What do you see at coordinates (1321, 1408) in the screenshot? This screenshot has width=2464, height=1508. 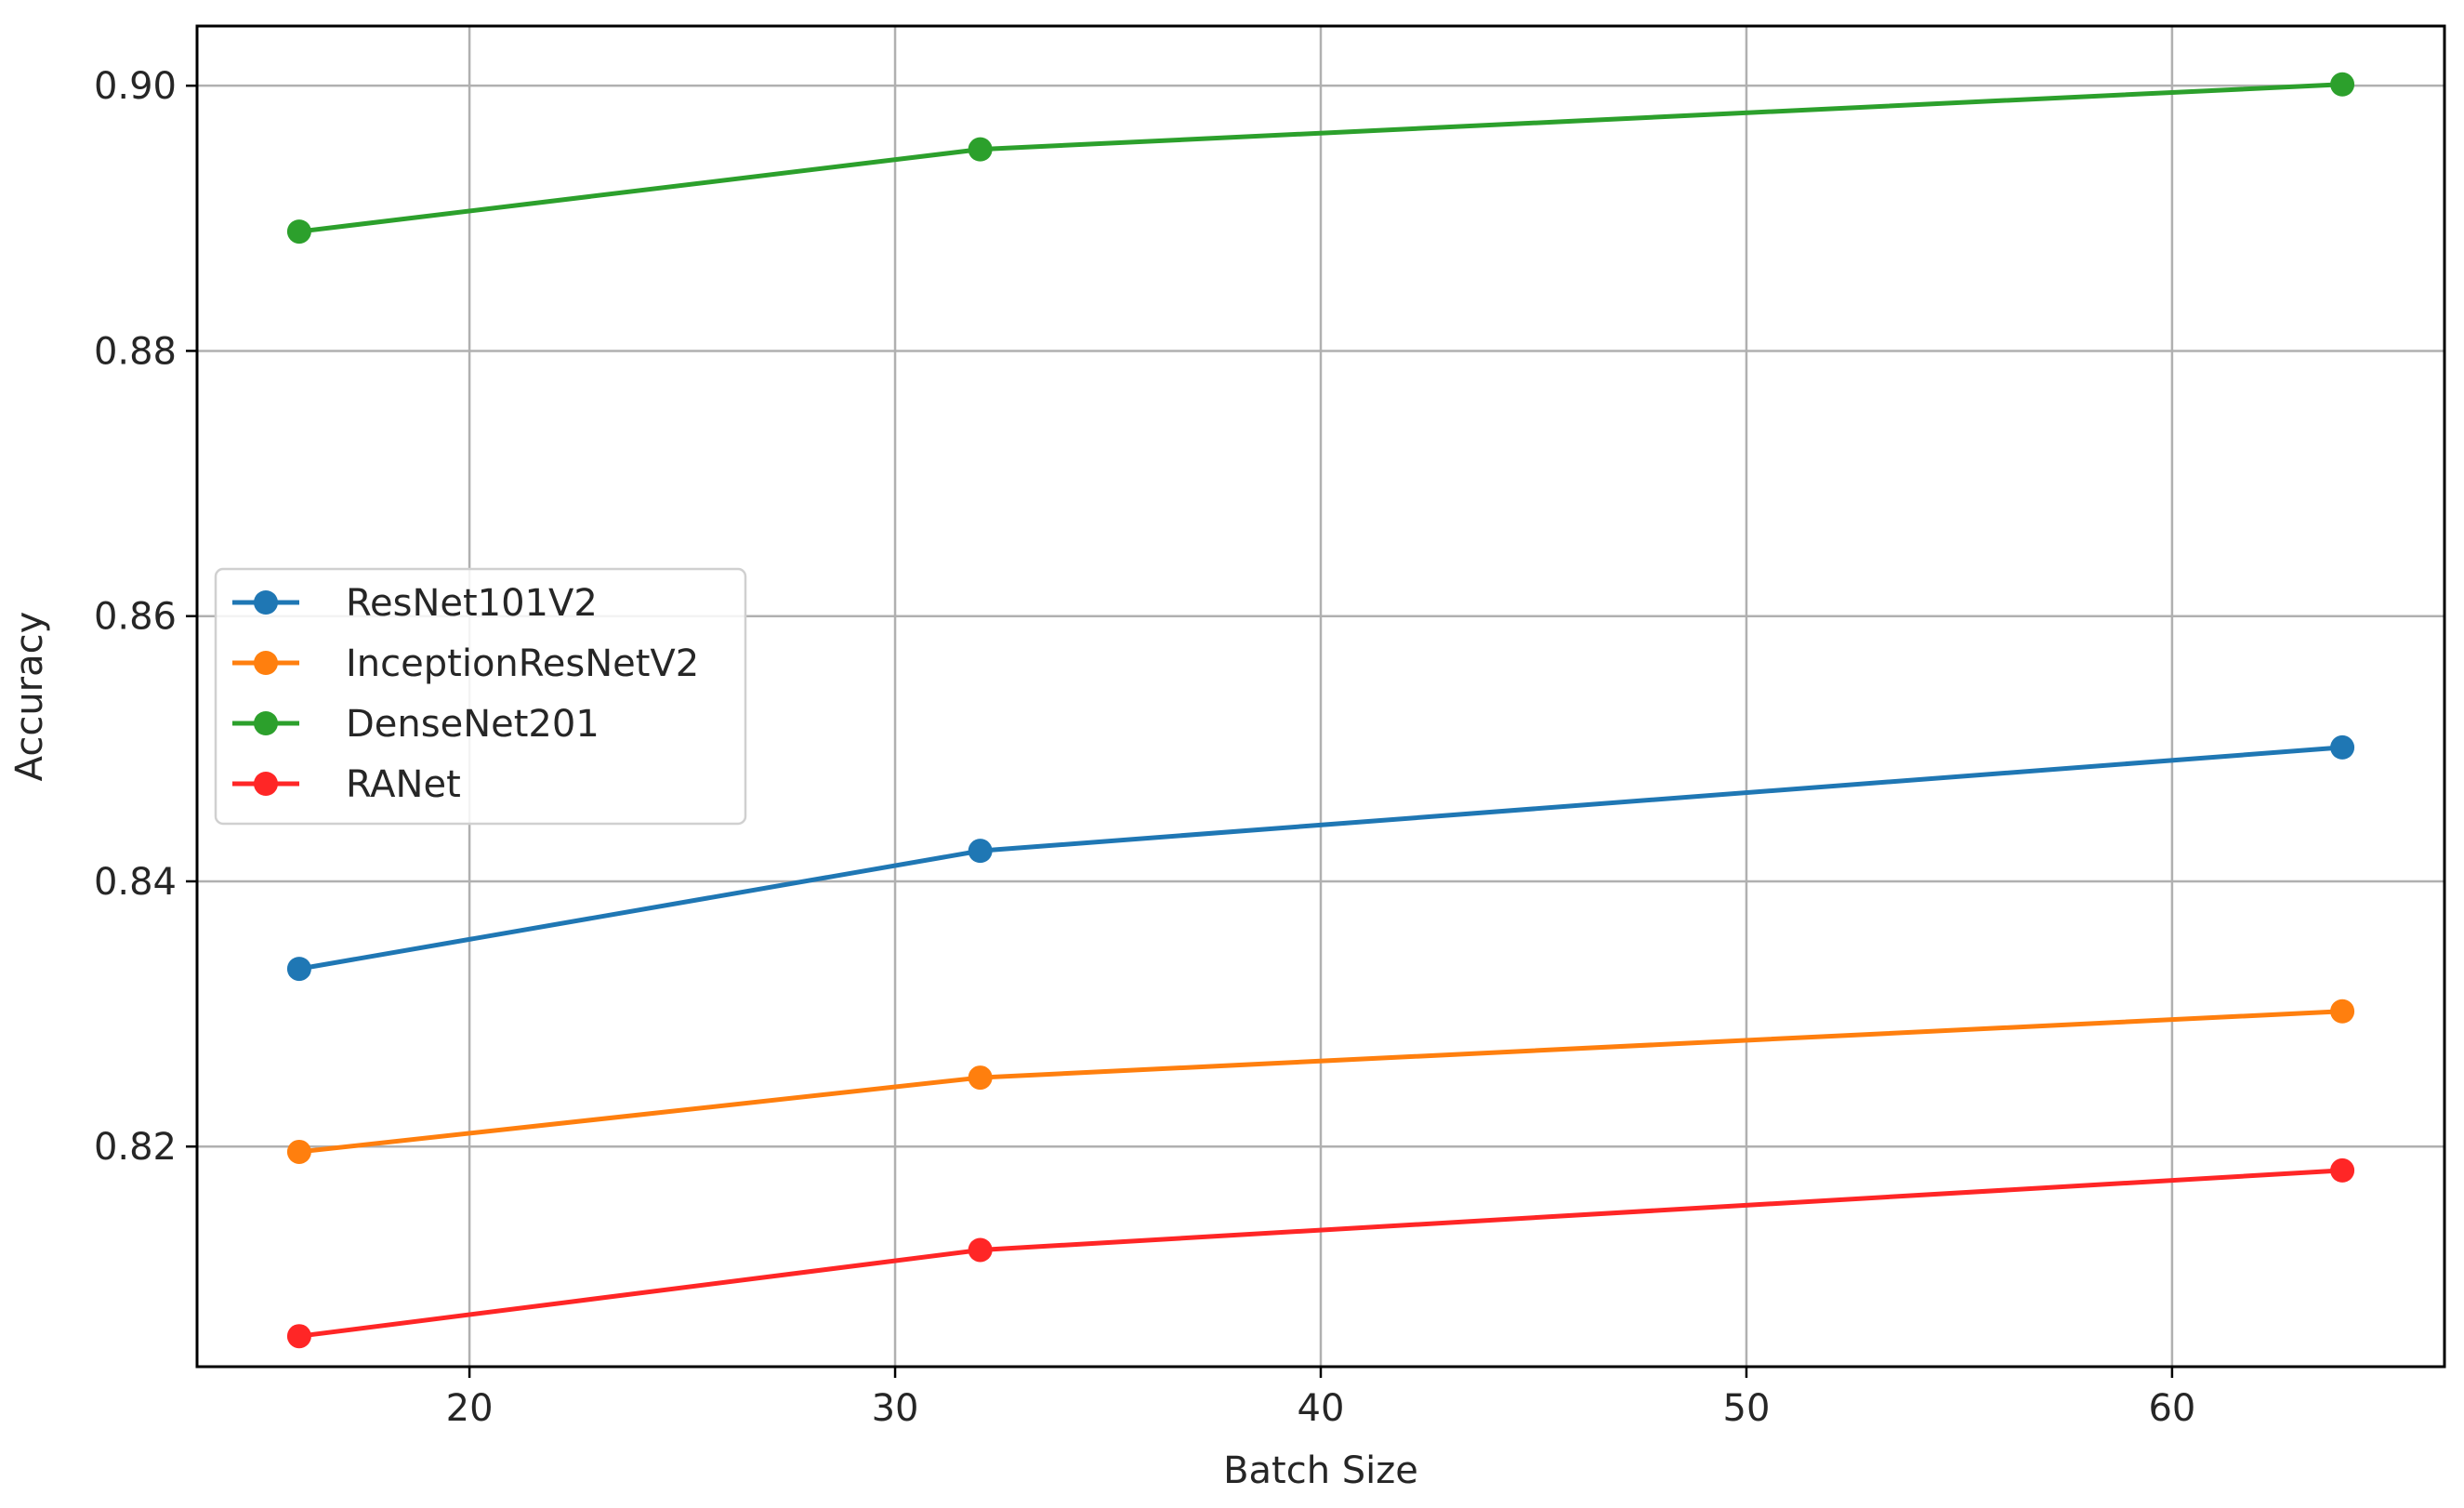 I see `x-tick-label: 40` at bounding box center [1321, 1408].